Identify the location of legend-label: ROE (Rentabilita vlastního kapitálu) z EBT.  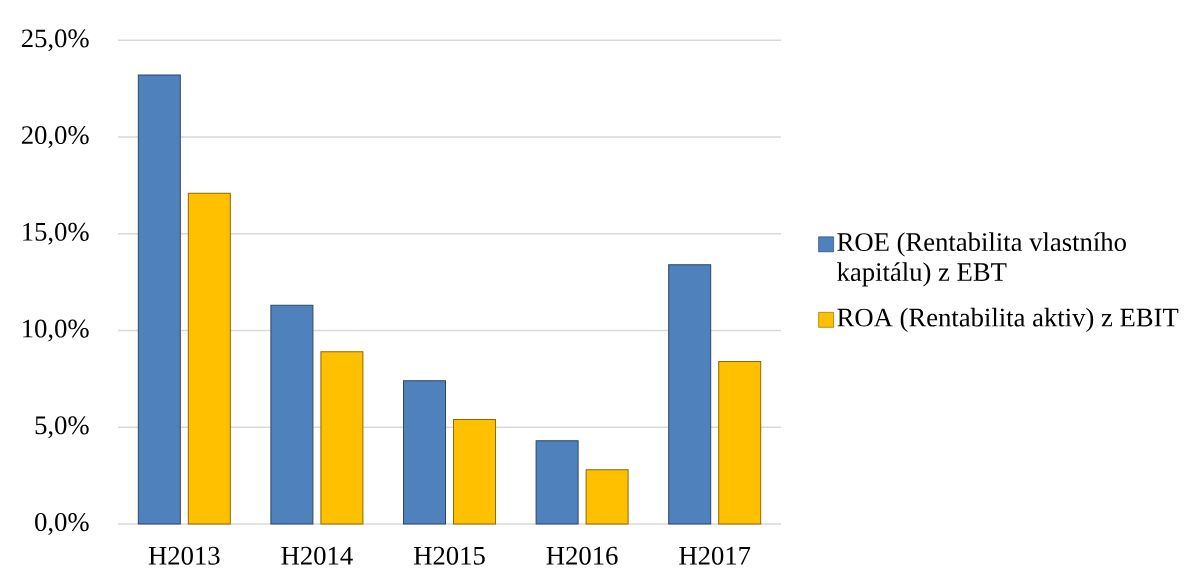
(981, 259).